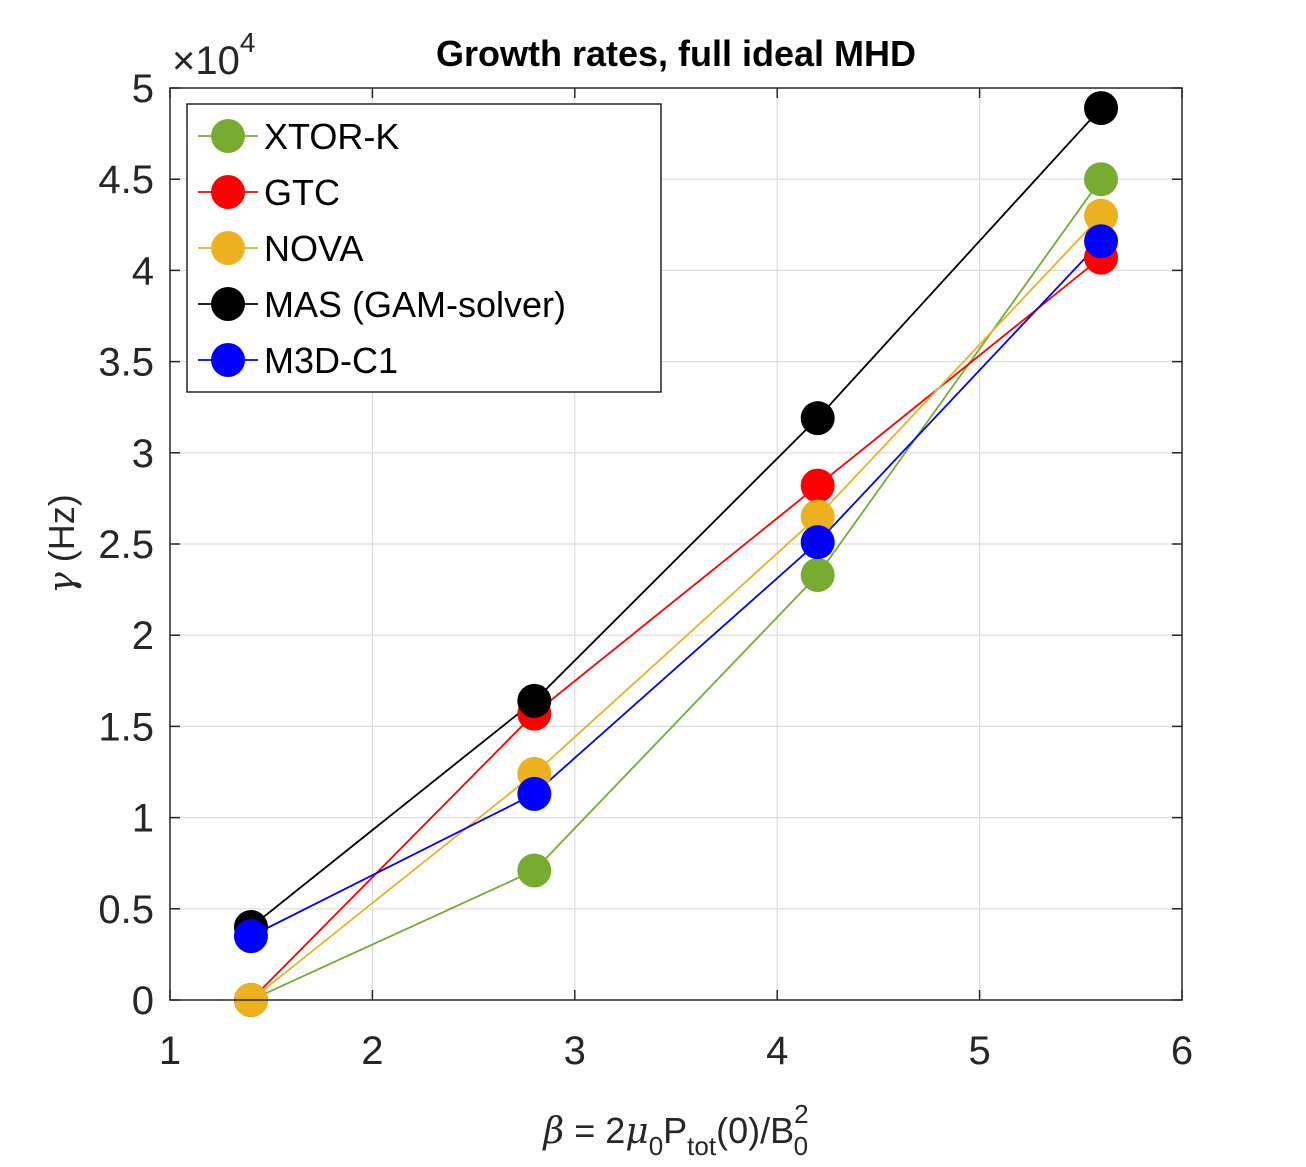  Describe the element at coordinates (702, 1146) in the screenshot. I see `x-label-tot: tot` at that location.